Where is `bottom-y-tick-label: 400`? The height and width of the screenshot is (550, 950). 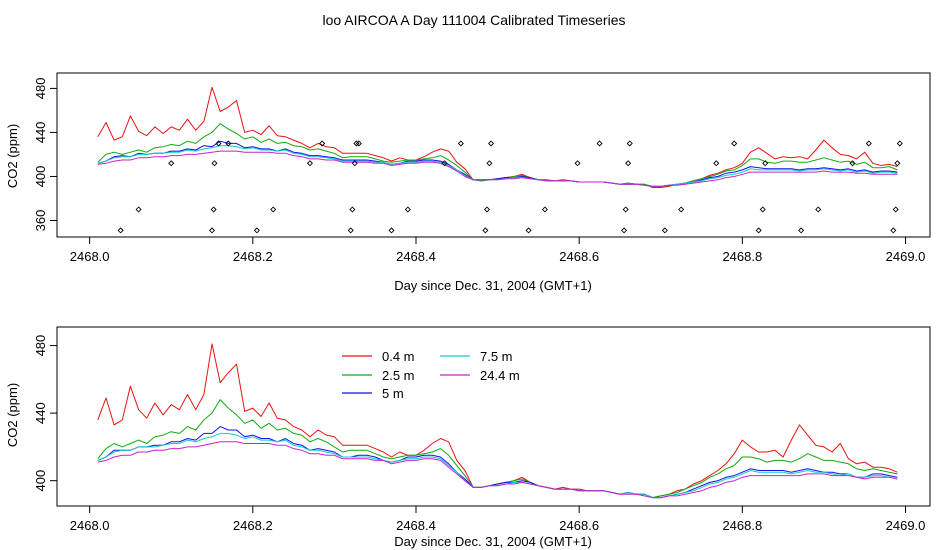 bottom-y-tick-label: 400 is located at coordinates (40, 481).